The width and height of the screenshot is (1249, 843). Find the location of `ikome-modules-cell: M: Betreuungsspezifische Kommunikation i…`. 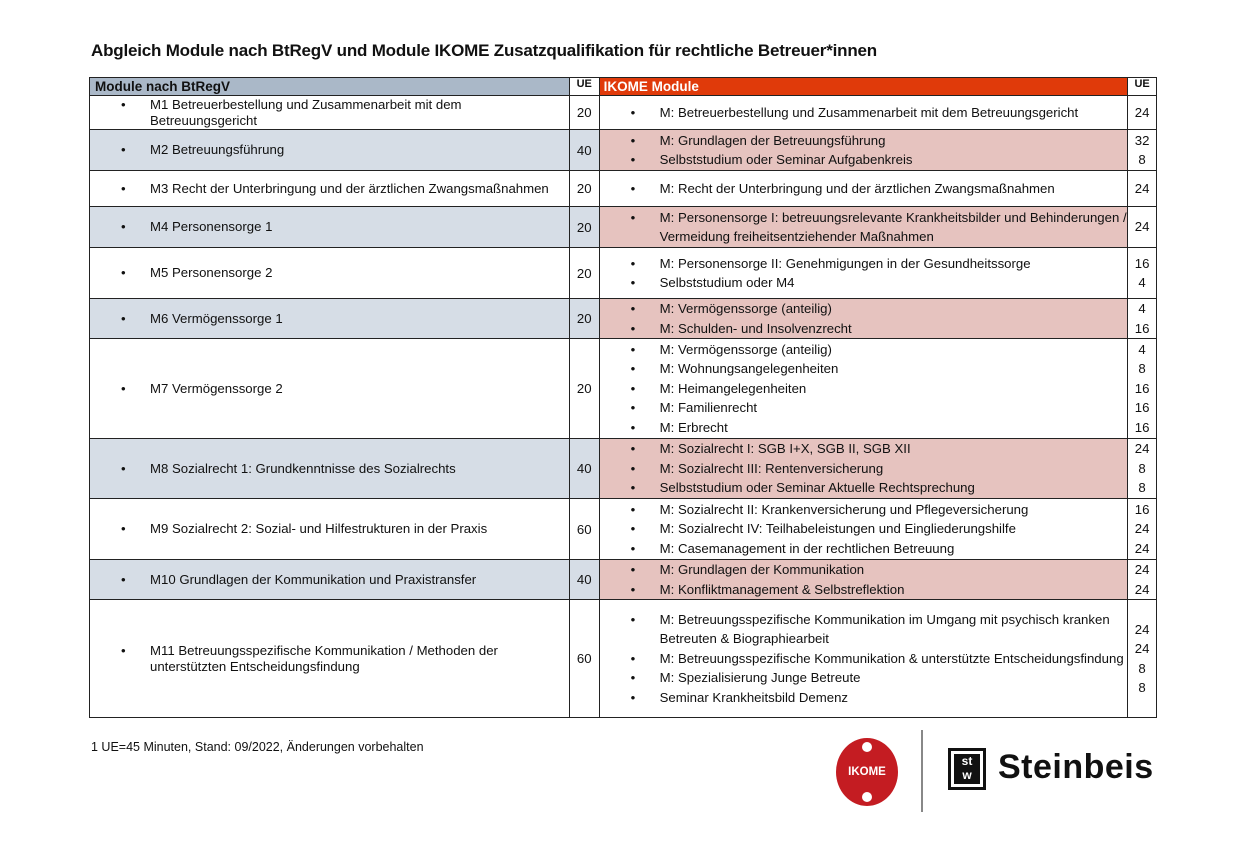

ikome-modules-cell: M: Betreuungsspezifische Kommunikation i… is located at coordinates (863, 658).